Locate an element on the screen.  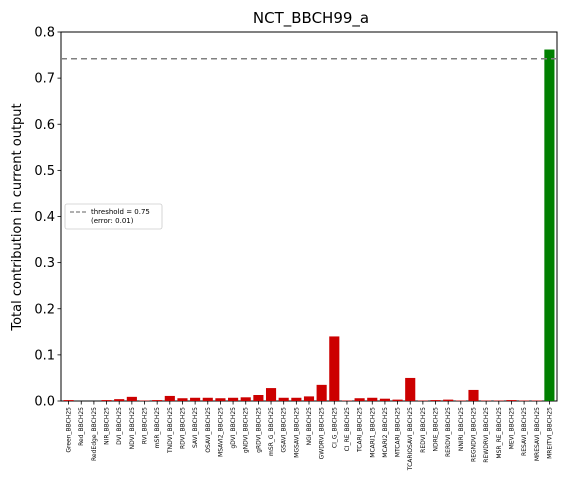
y-axis: 0.0 0.1 0.2 0.3 0.4 0.5 0.6 0.7 0.8 is located at coordinates (47, 218).